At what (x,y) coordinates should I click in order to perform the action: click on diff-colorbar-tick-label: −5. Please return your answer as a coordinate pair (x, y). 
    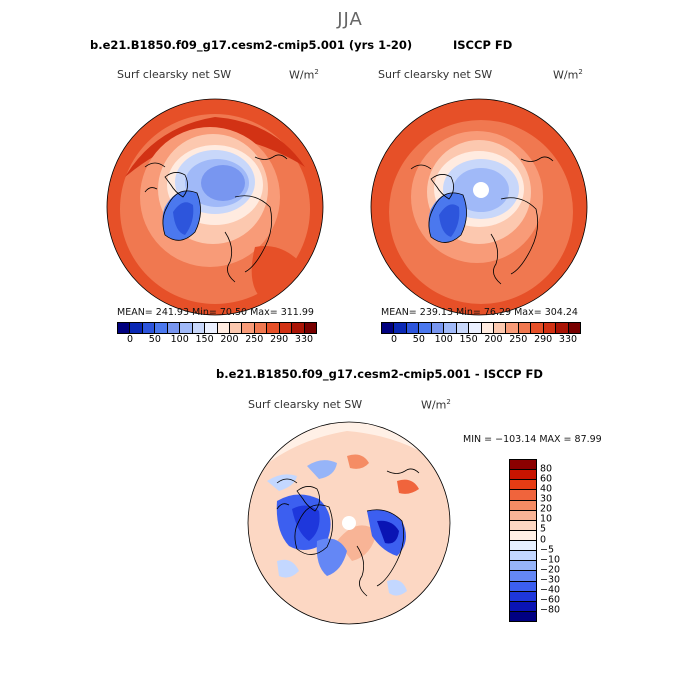
    Looking at the image, I should click on (547, 550).